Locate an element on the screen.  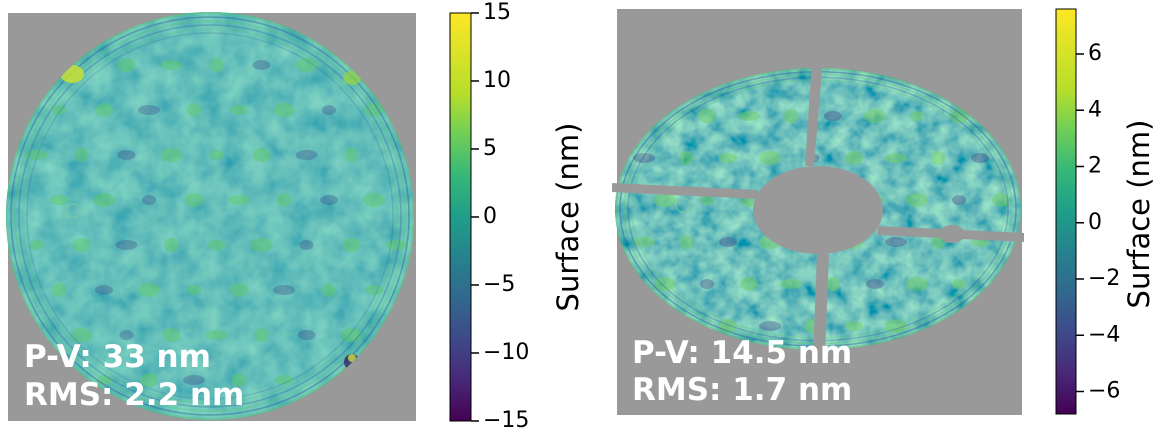
right-segment-gap-bottom is located at coordinates (821, 305).